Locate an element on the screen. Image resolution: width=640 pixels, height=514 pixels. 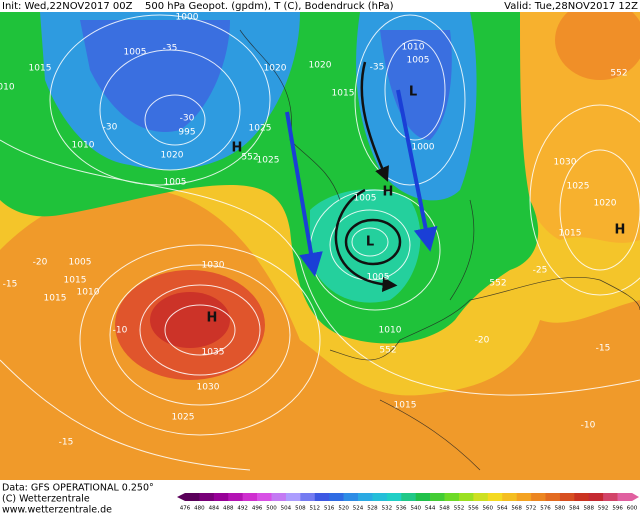
contour-label: -25 is located at coordinates (540, 271).